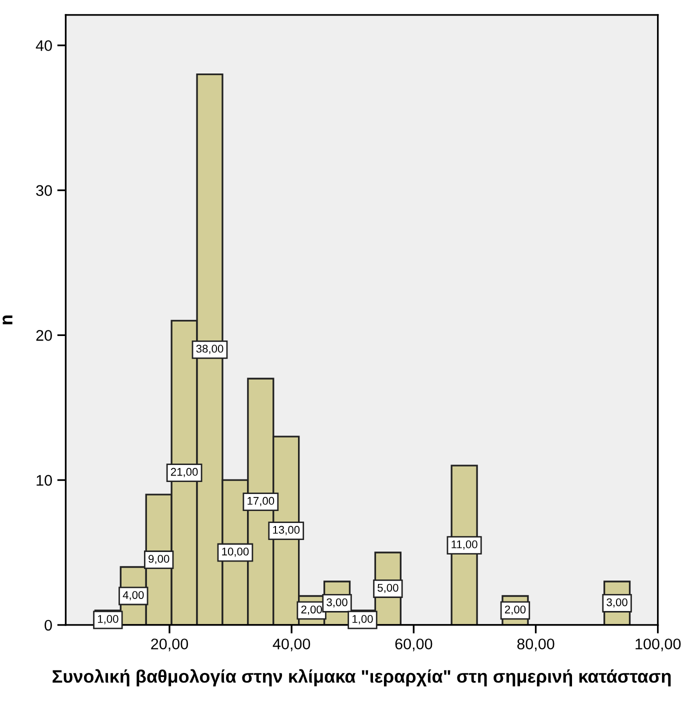 This screenshot has height=711, width=681. Describe the element at coordinates (159, 559) in the screenshot. I see `data-label: 9,00` at that location.